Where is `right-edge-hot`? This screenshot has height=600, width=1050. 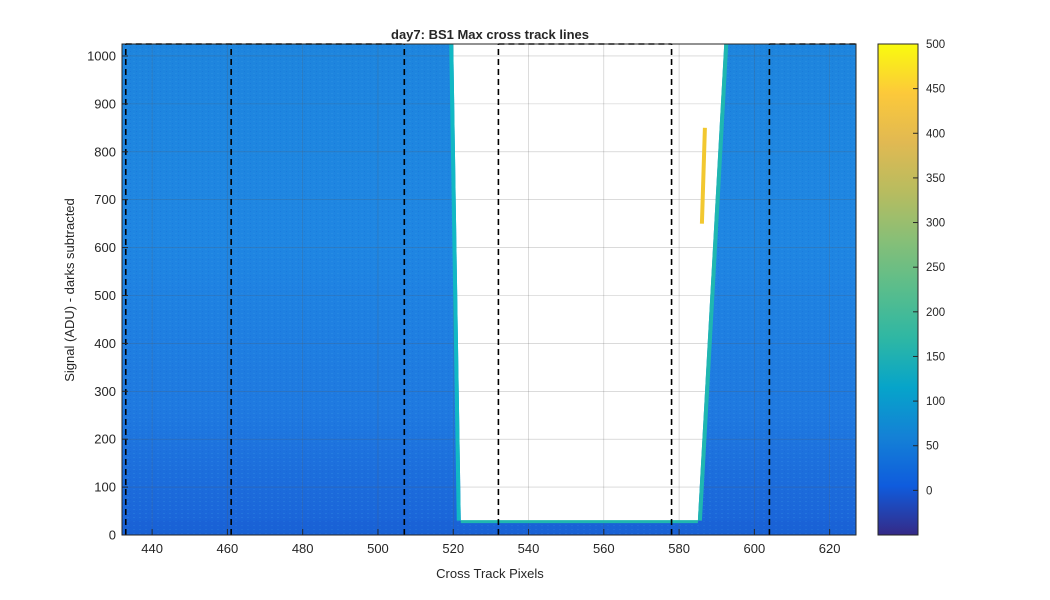
right-edge-hot is located at coordinates (703, 175).